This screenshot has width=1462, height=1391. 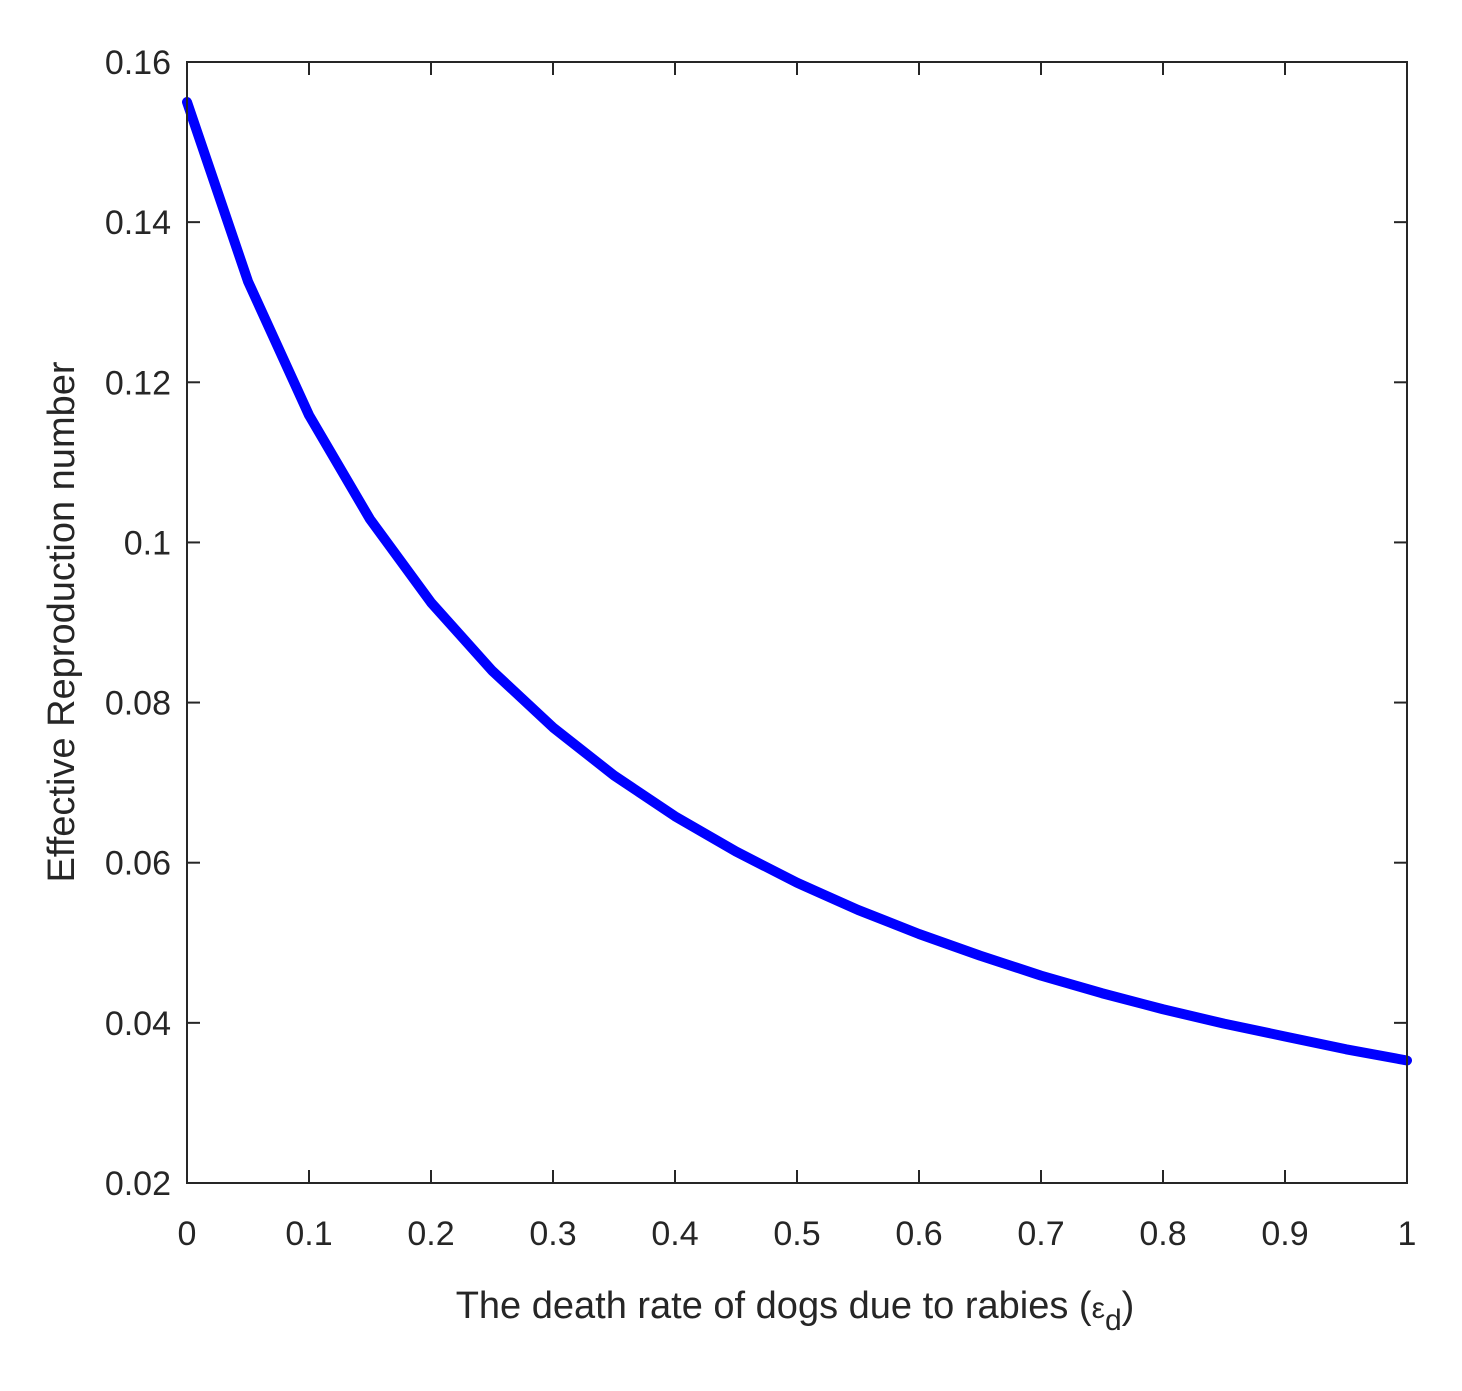 I want to click on x-axis-title-symbol: ε, so click(x=1098, y=1308).